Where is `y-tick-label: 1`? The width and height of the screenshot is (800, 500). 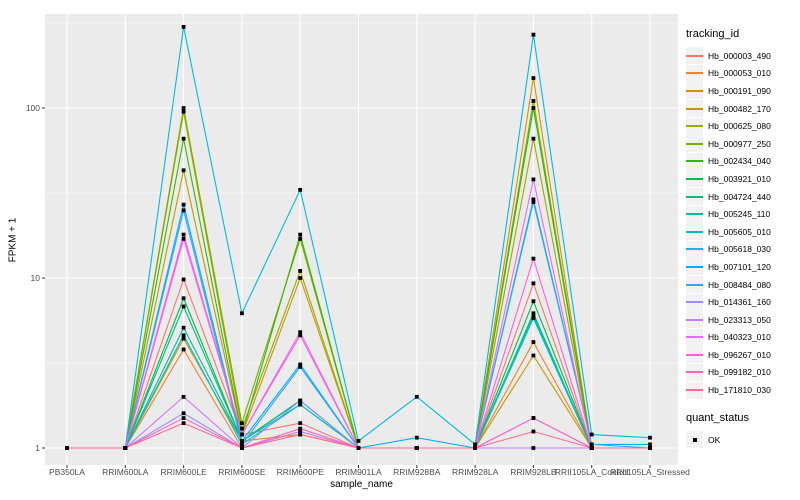 y-tick-label: 1 is located at coordinates (37, 448).